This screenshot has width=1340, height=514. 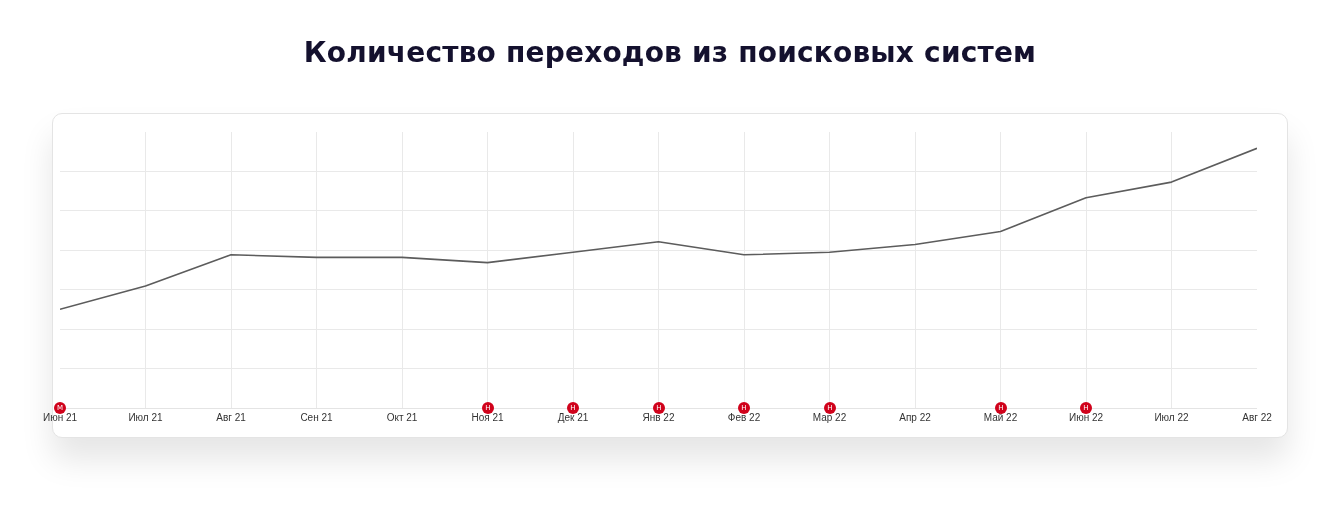 What do you see at coordinates (744, 417) in the screenshot?
I see `x-tick-label: Фев 22` at bounding box center [744, 417].